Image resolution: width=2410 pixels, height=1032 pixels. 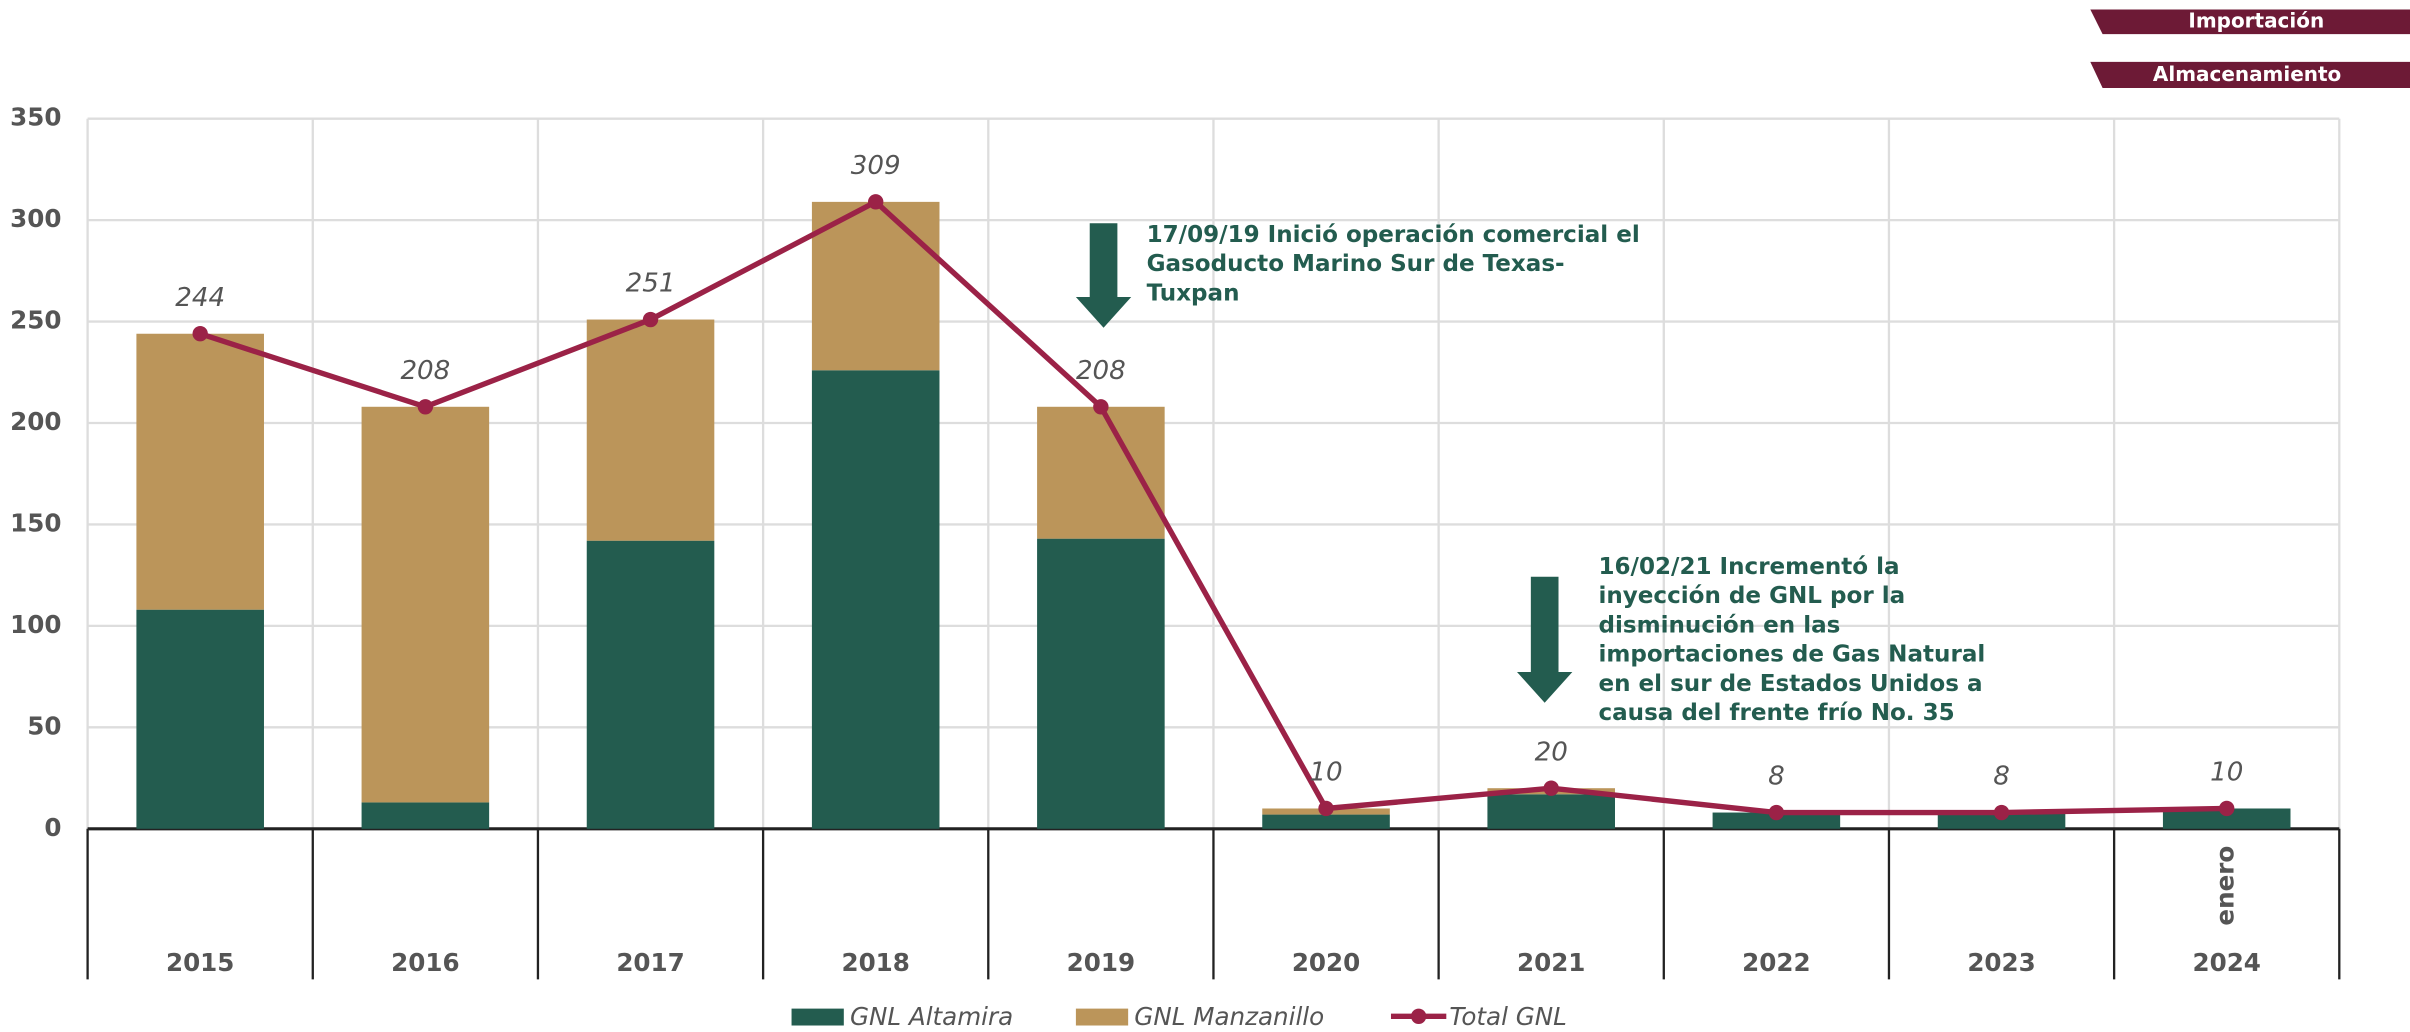 I want to click on annotation: inyección de GNL por la, so click(x=1751, y=596).